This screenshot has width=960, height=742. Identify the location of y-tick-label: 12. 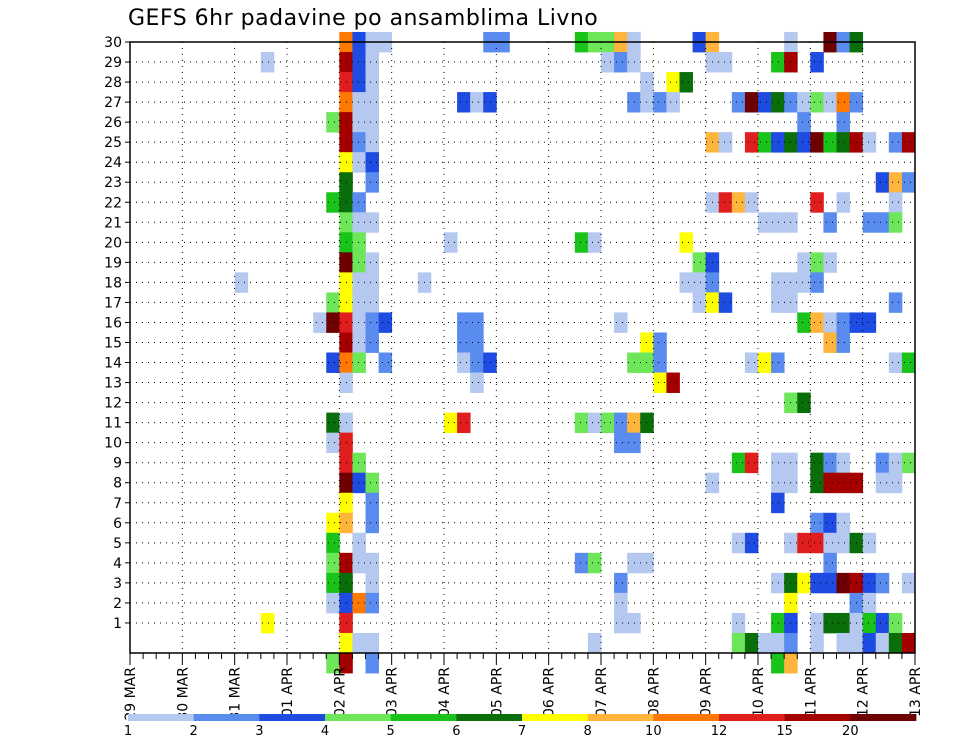
(113, 404).